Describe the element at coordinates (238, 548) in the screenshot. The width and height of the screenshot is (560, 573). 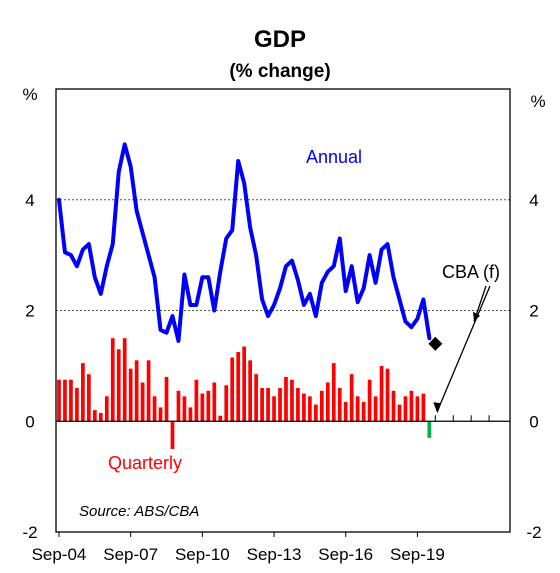
I see `x-axis-ticks: Sep-04 Sep-07 Sep-10 Sep-13 Sep-16 Sep-19` at that location.